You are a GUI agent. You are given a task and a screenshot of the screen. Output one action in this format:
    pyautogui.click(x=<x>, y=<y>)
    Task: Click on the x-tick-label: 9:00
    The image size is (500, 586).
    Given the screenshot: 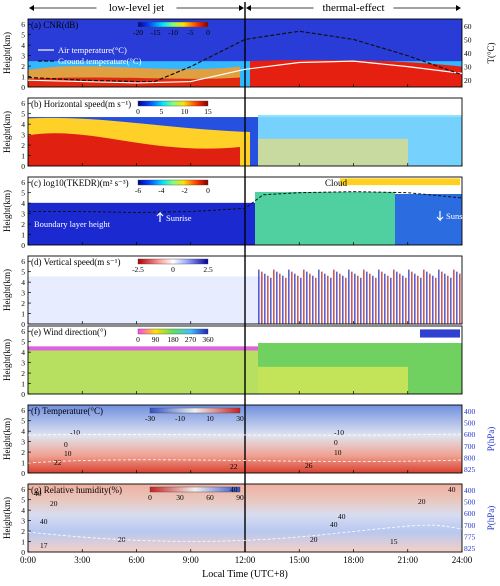 What is the action you would take?
    pyautogui.click(x=191, y=560)
    